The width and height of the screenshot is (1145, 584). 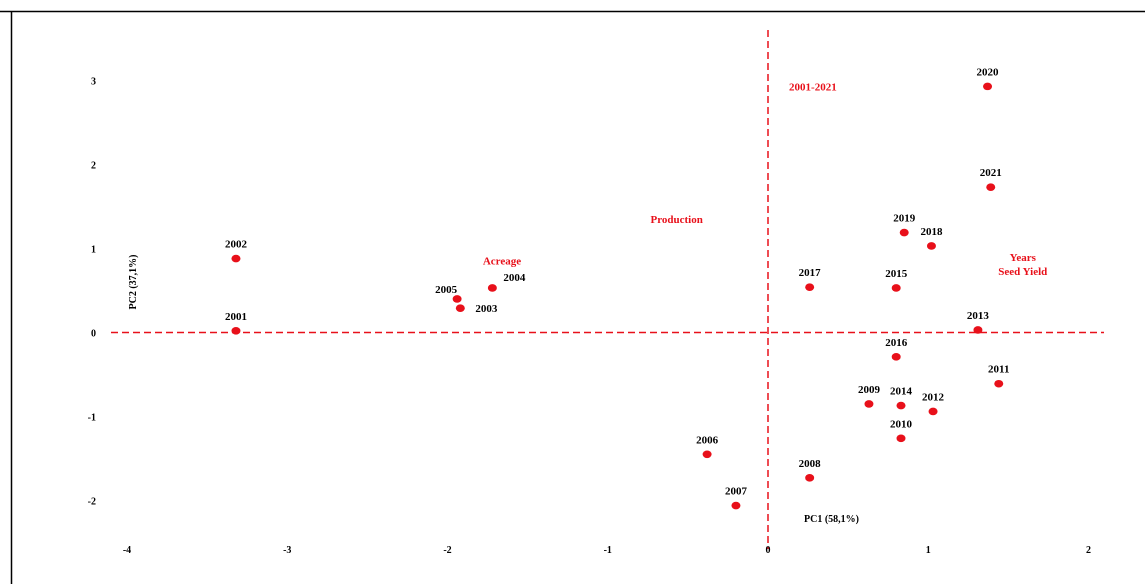 I want to click on x-tick-label: 2, so click(x=1088, y=550).